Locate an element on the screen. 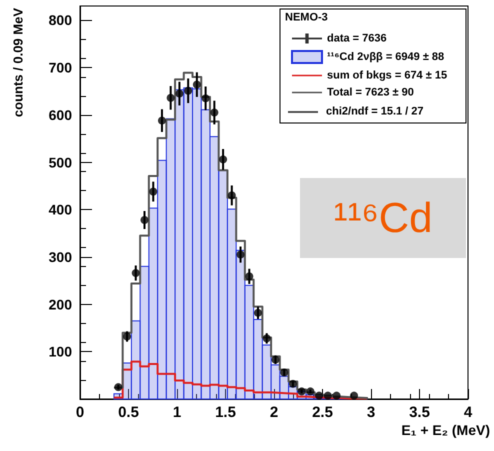 Image resolution: width=494 pixels, height=451 pixels. y-tick-label: 100 is located at coordinates (60, 352).